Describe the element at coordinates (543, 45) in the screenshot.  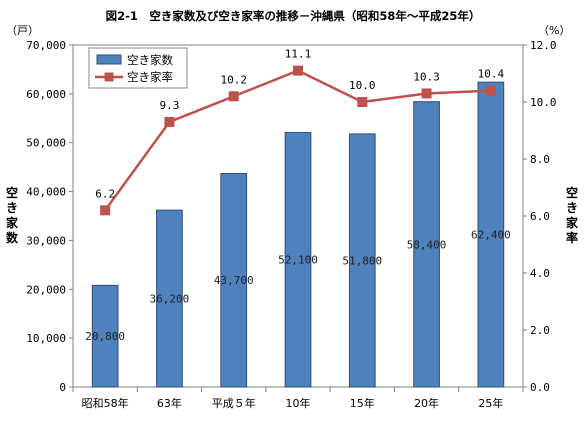
I see `right-tick-label: 12.0` at that location.